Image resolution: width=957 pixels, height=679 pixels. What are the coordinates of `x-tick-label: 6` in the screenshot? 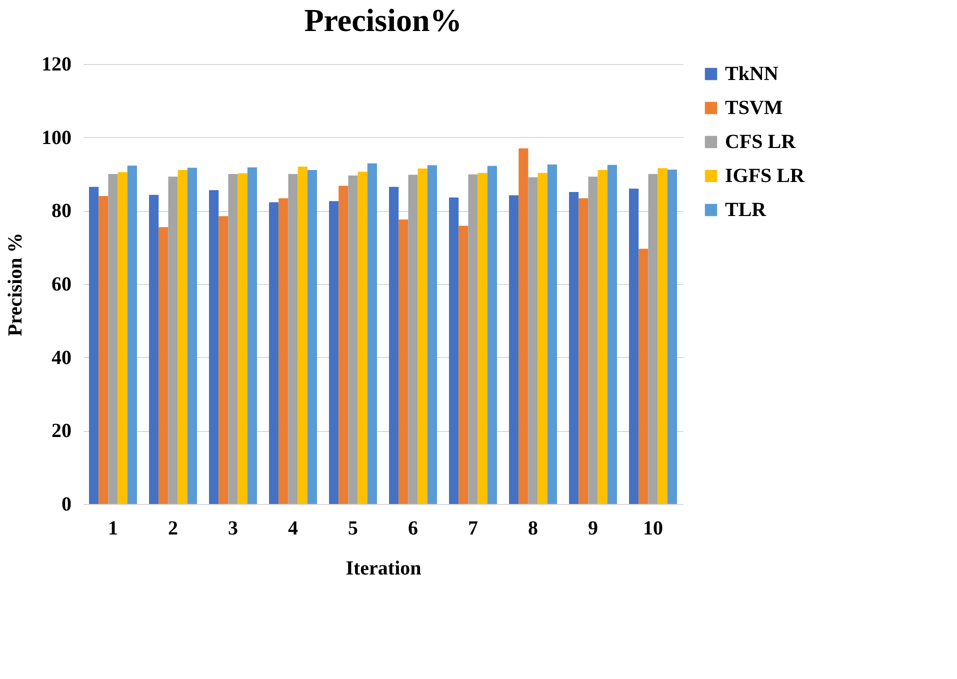 It's located at (413, 529).